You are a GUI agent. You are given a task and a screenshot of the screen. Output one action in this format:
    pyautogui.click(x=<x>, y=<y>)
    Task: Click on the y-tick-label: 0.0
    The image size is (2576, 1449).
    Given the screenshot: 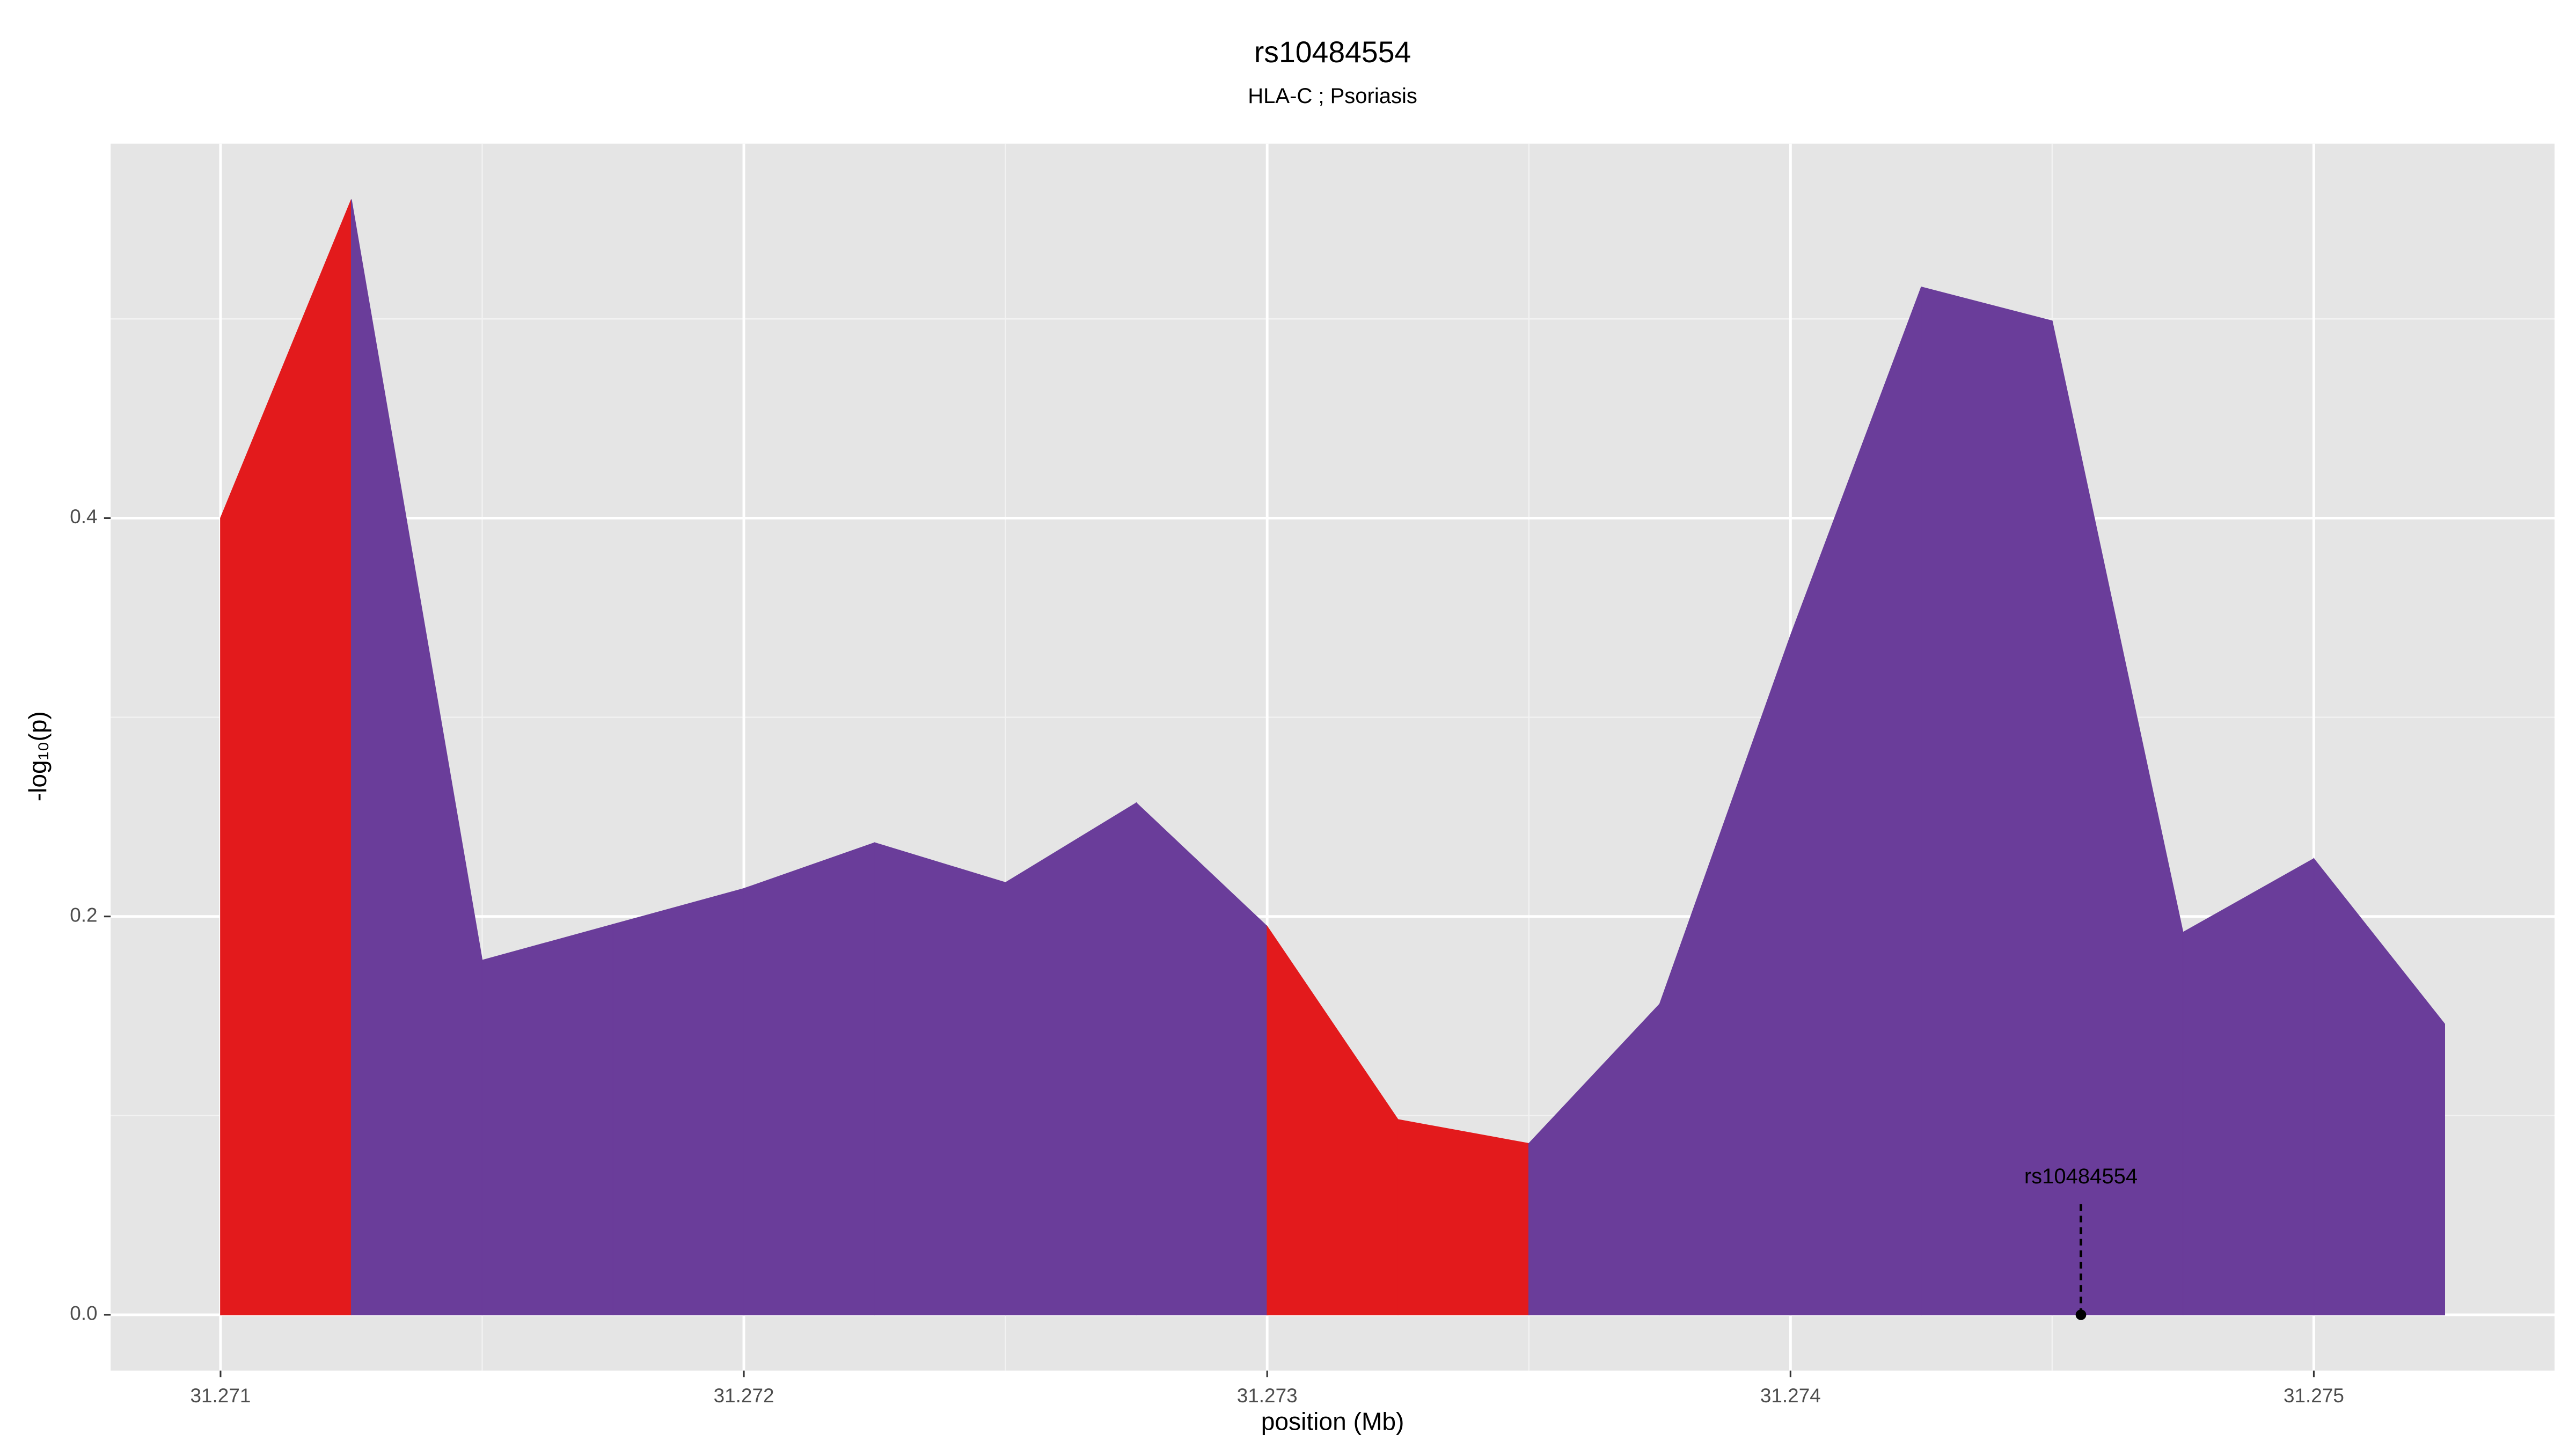 What is the action you would take?
    pyautogui.click(x=83, y=1313)
    